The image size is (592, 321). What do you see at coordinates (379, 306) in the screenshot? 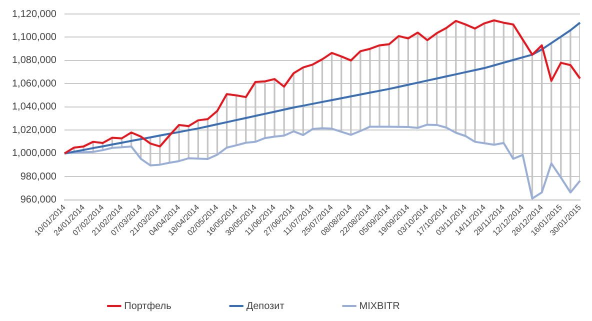
I see `legend-label: MIXBITR` at bounding box center [379, 306].